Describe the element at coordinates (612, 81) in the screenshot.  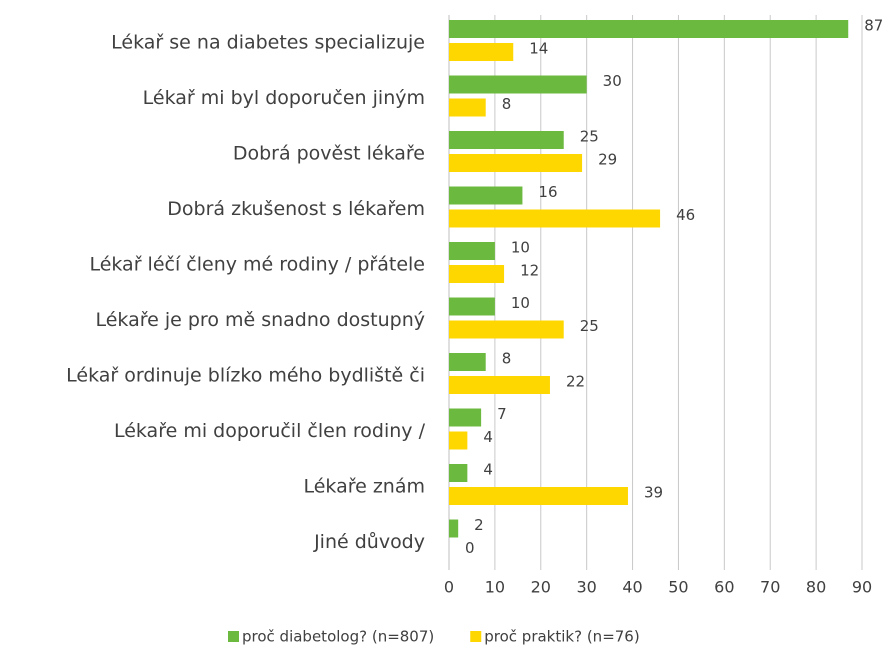
I see `value-label: 30` at that location.